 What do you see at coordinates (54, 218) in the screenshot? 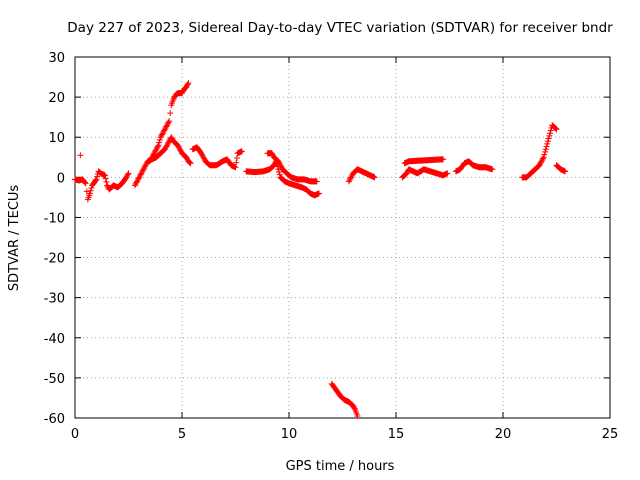
I see `y-tick-label: -10` at bounding box center [54, 218].